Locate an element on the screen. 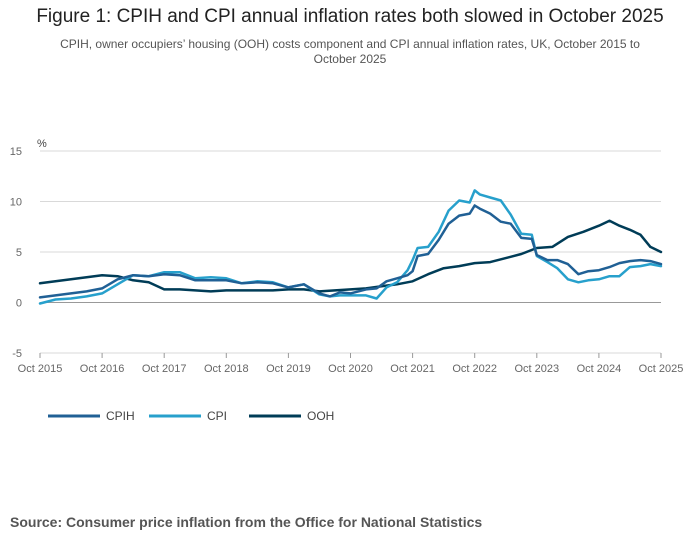 The width and height of the screenshot is (700, 549). legend: CPIH CPI OOH is located at coordinates (191, 416).